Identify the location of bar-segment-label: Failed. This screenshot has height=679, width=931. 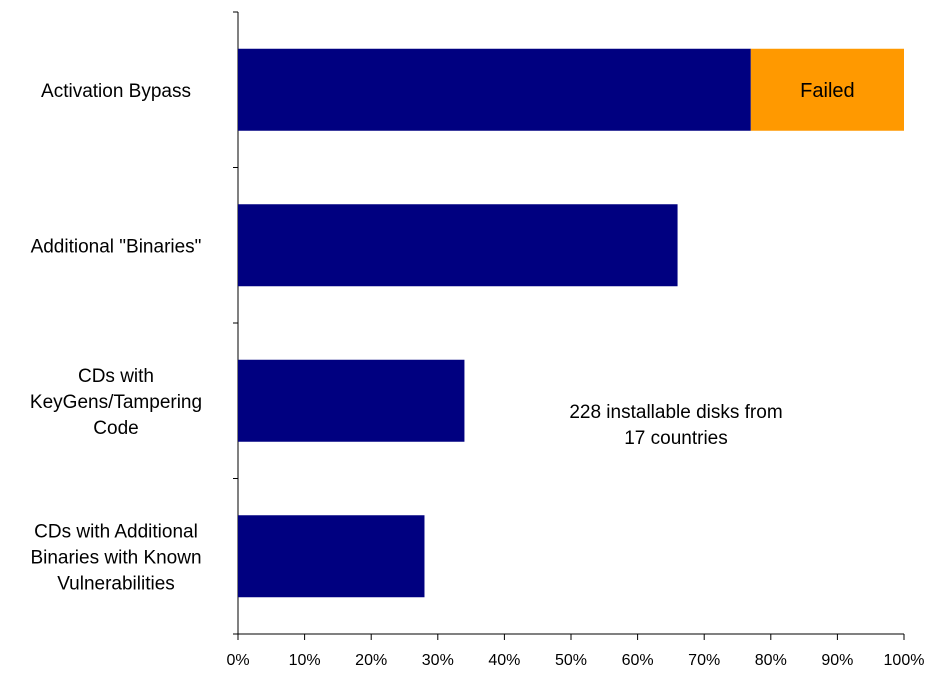
(827, 91).